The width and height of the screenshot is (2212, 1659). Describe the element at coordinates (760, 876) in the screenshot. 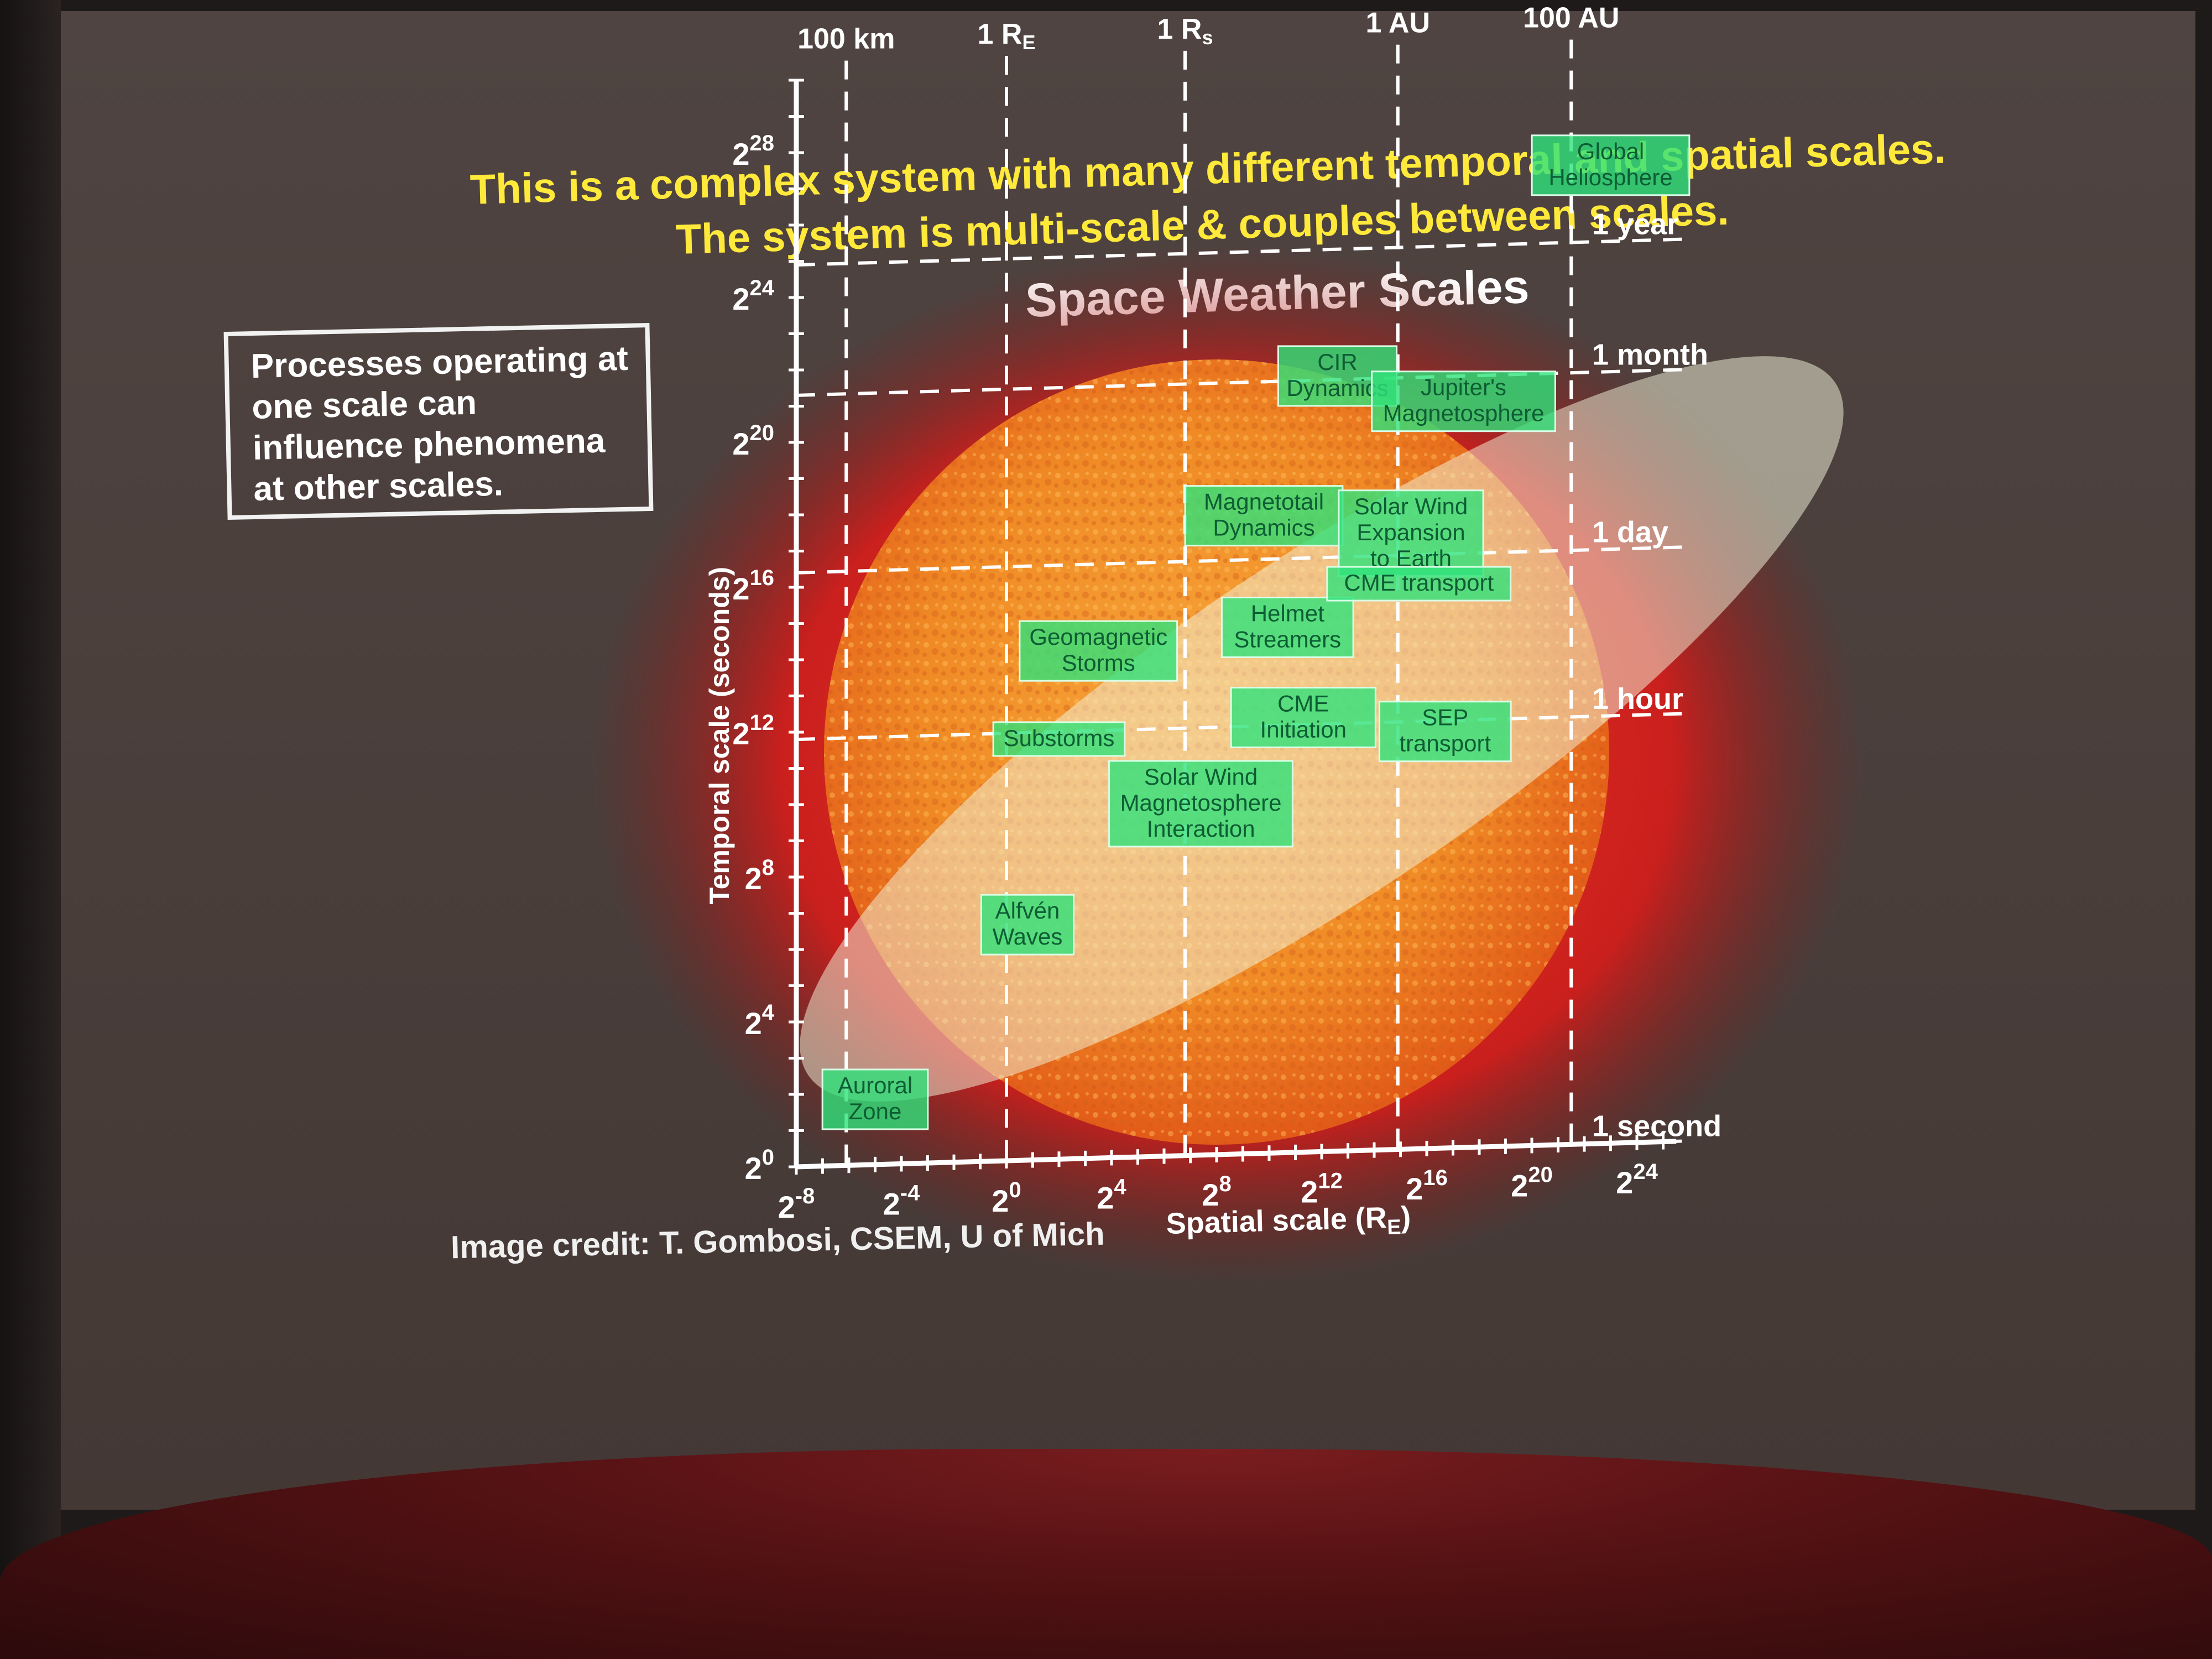

I see `y-tick-label: 28` at that location.